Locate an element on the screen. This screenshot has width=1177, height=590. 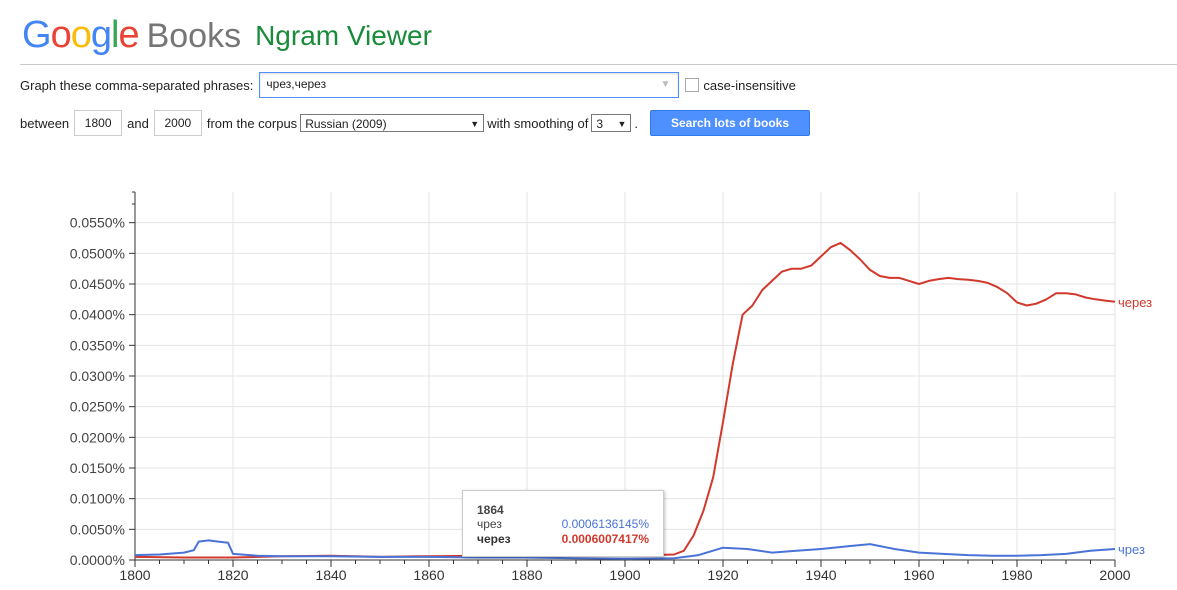
between-label: between is located at coordinates (45, 123).